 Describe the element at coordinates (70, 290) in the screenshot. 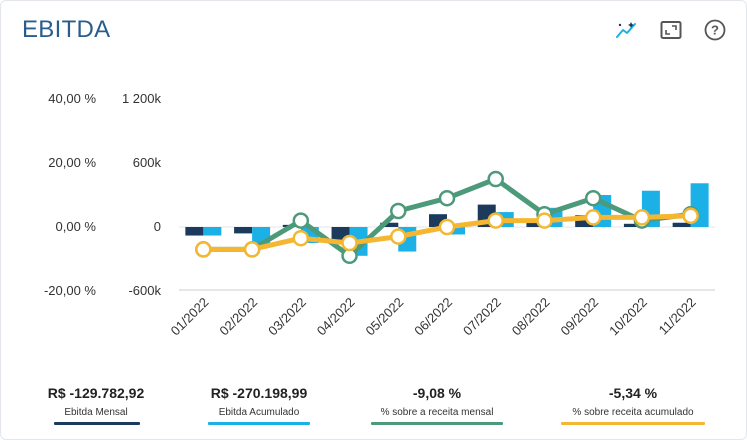

I see `y-left-tick: -20,00 %` at that location.